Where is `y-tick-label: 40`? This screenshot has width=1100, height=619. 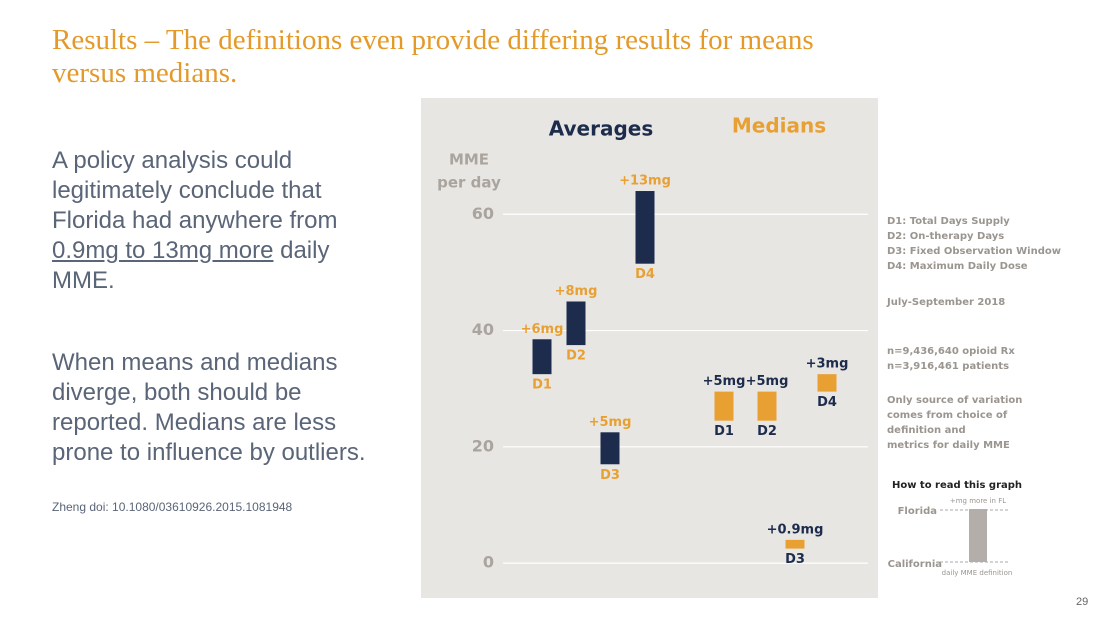 y-tick-label: 40 is located at coordinates (483, 329).